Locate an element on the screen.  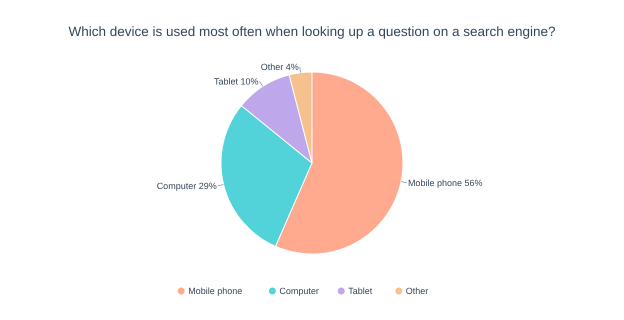
category-label: Computer 29% is located at coordinates (186, 185).